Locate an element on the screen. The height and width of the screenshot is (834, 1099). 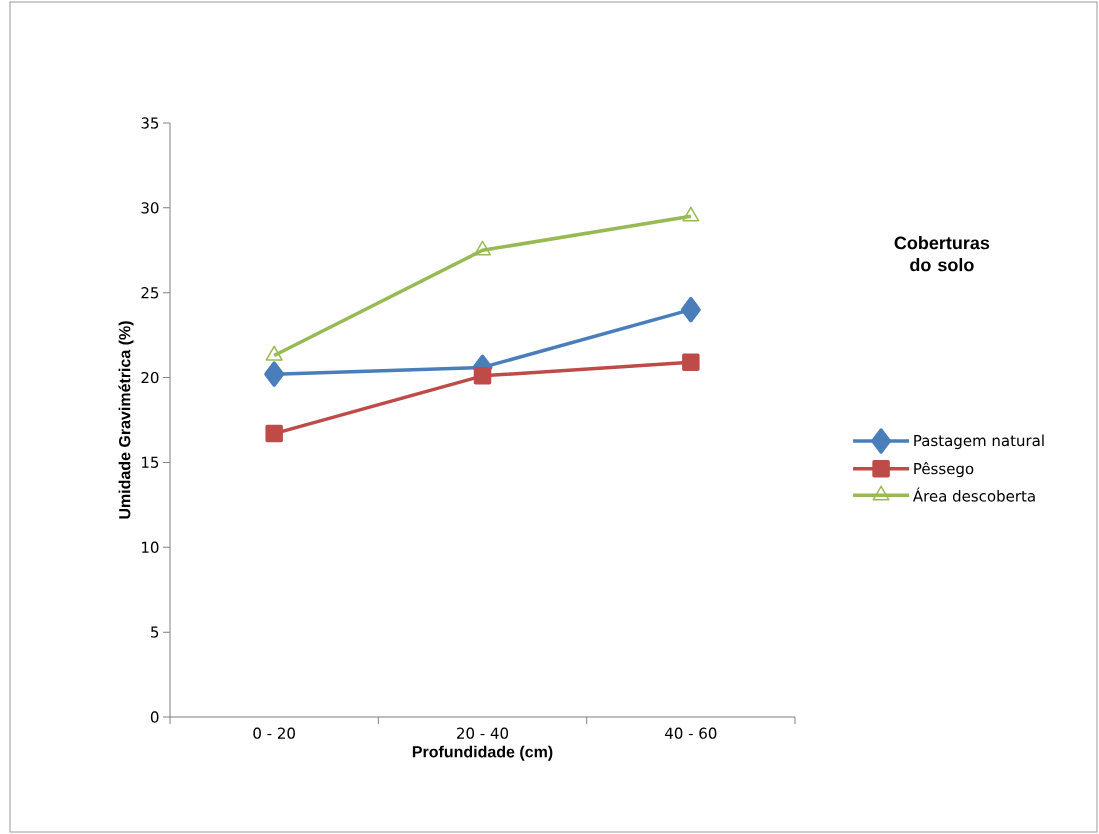
y-tick-label: 10 is located at coordinates (150, 547).